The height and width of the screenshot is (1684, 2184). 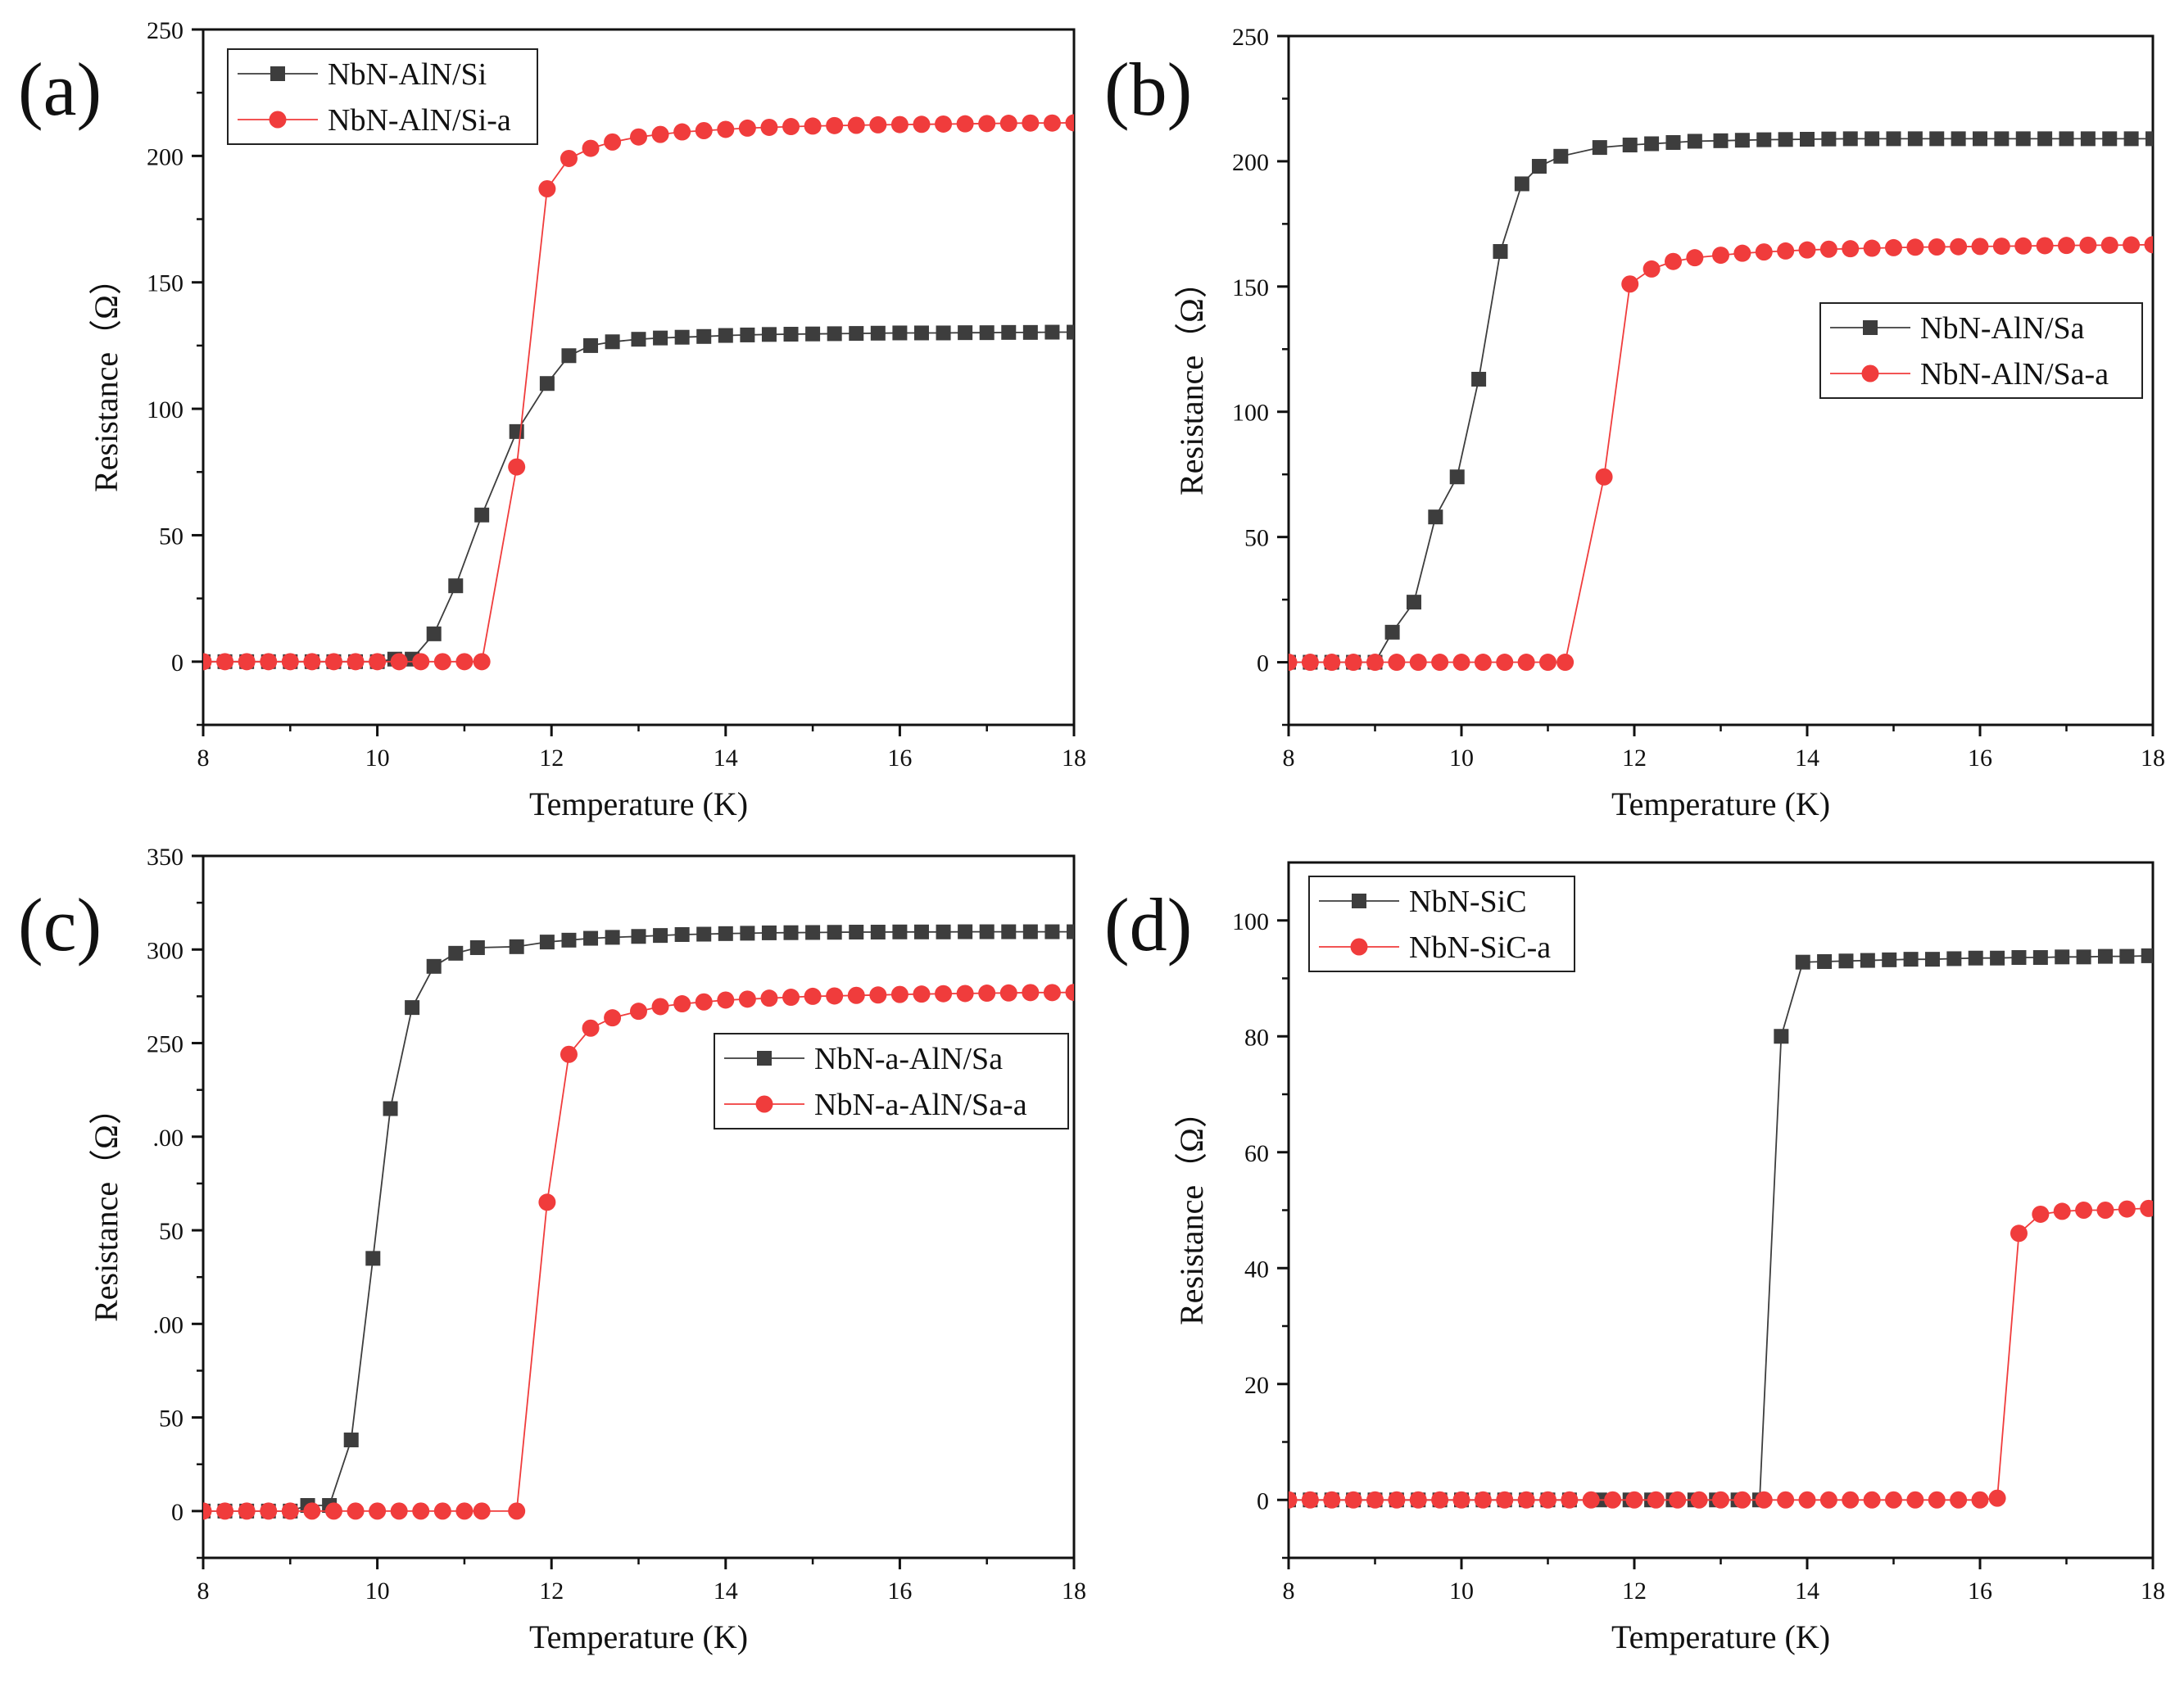 What do you see at coordinates (639, 803) in the screenshot?
I see `x-axis-title: Temperature (K)` at bounding box center [639, 803].